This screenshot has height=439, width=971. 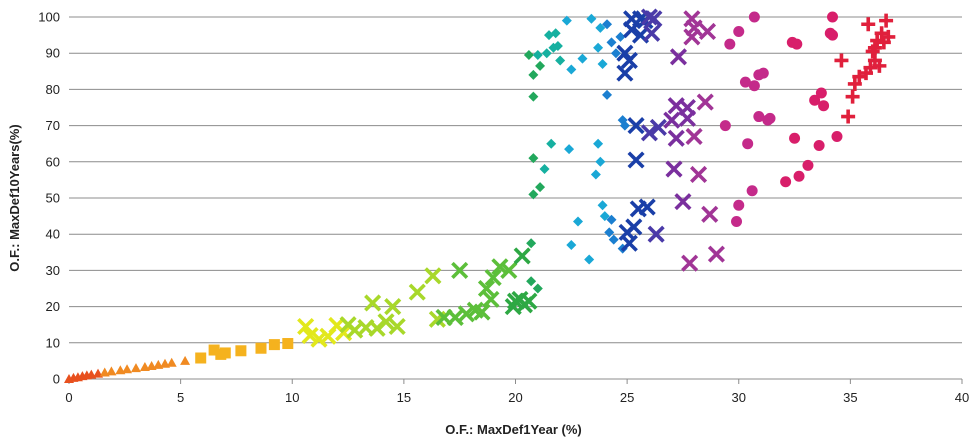 What do you see at coordinates (515, 397) in the screenshot?
I see `x-tick-label: 20` at bounding box center [515, 397].